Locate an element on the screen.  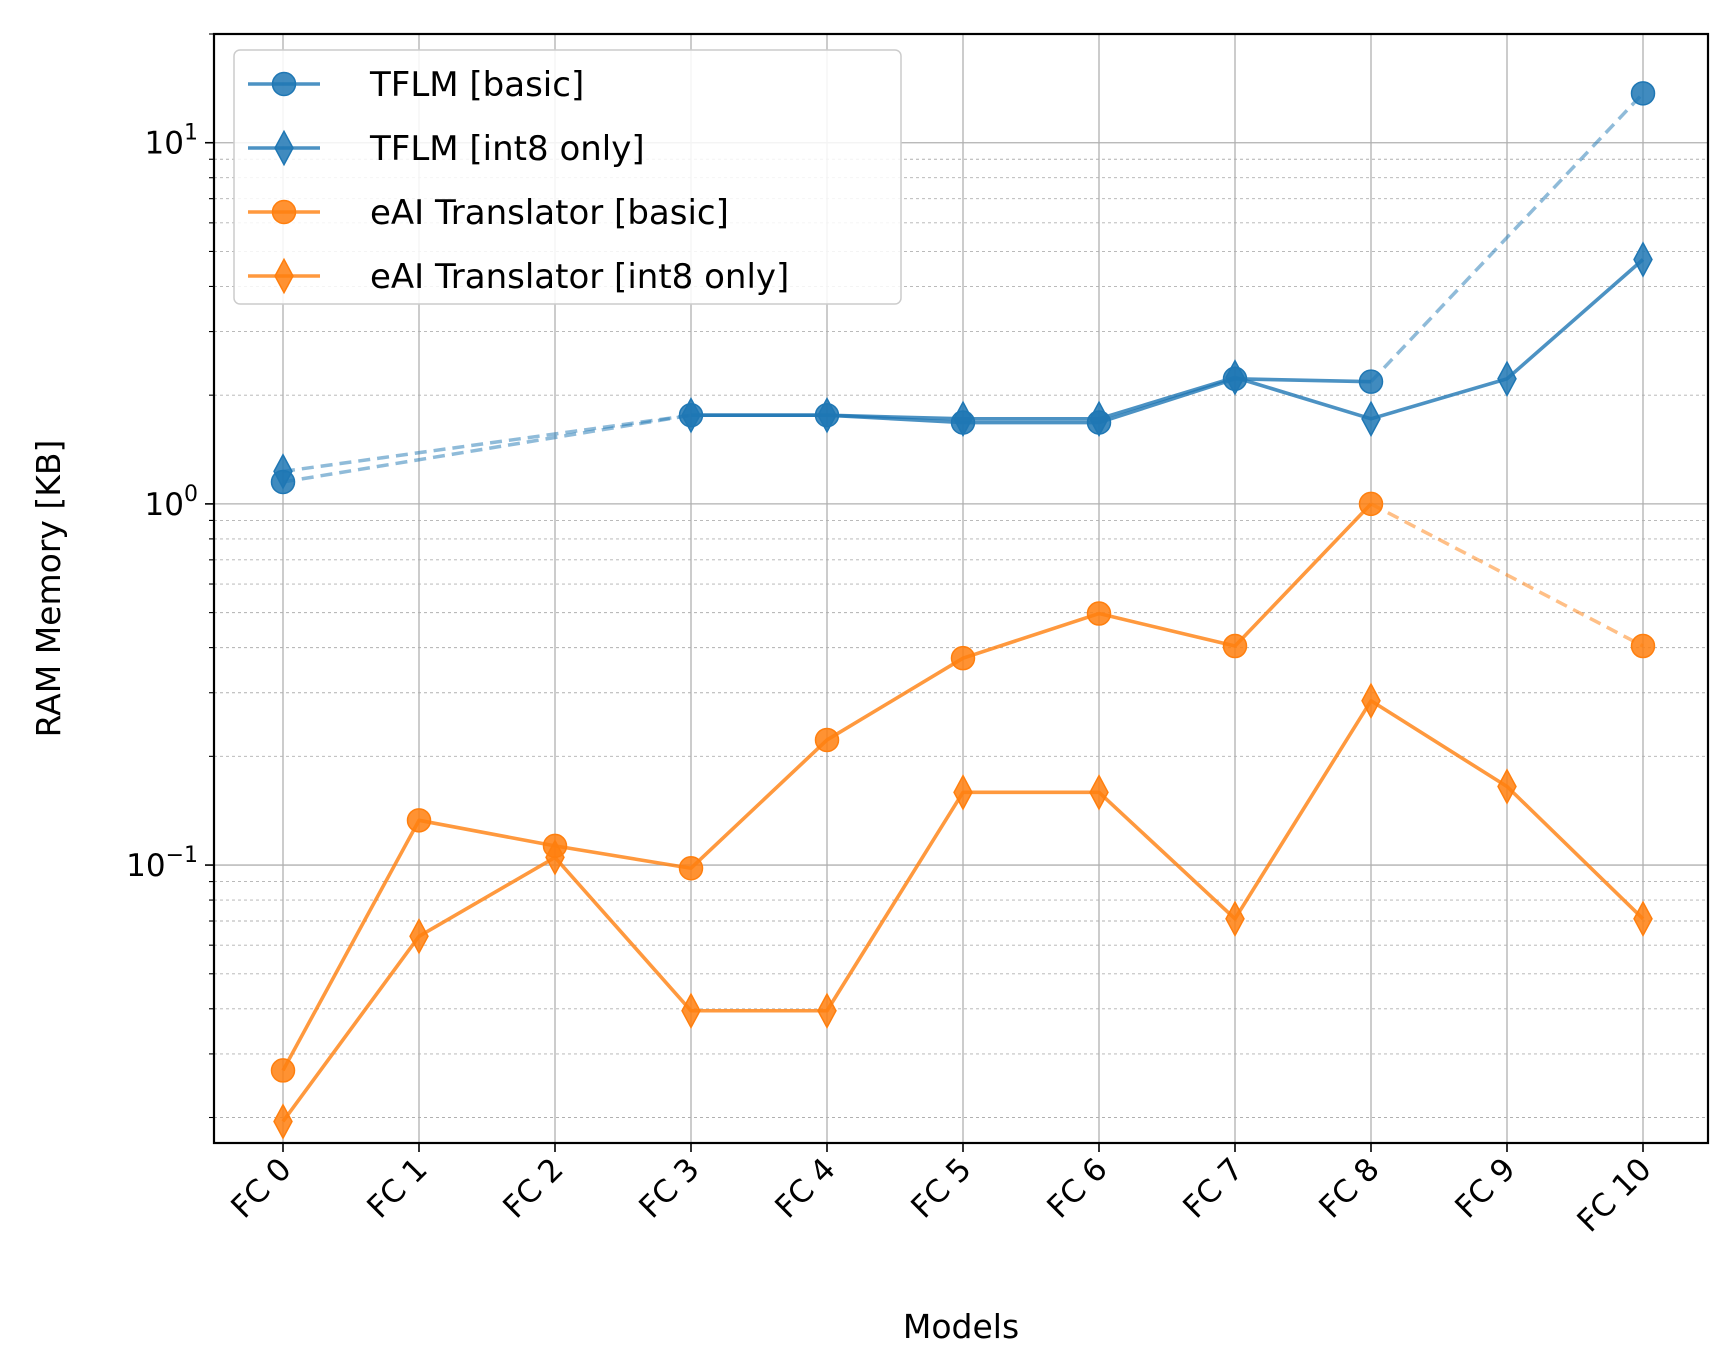
legend-label: TFLM [basic] is located at coordinates (476, 85).